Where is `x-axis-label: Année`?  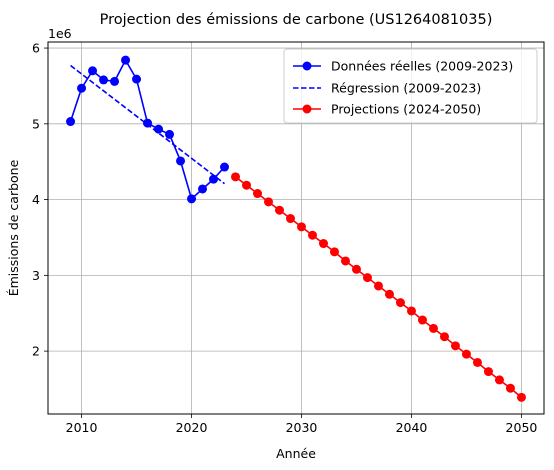
x-axis-label: Année is located at coordinates (296, 453).